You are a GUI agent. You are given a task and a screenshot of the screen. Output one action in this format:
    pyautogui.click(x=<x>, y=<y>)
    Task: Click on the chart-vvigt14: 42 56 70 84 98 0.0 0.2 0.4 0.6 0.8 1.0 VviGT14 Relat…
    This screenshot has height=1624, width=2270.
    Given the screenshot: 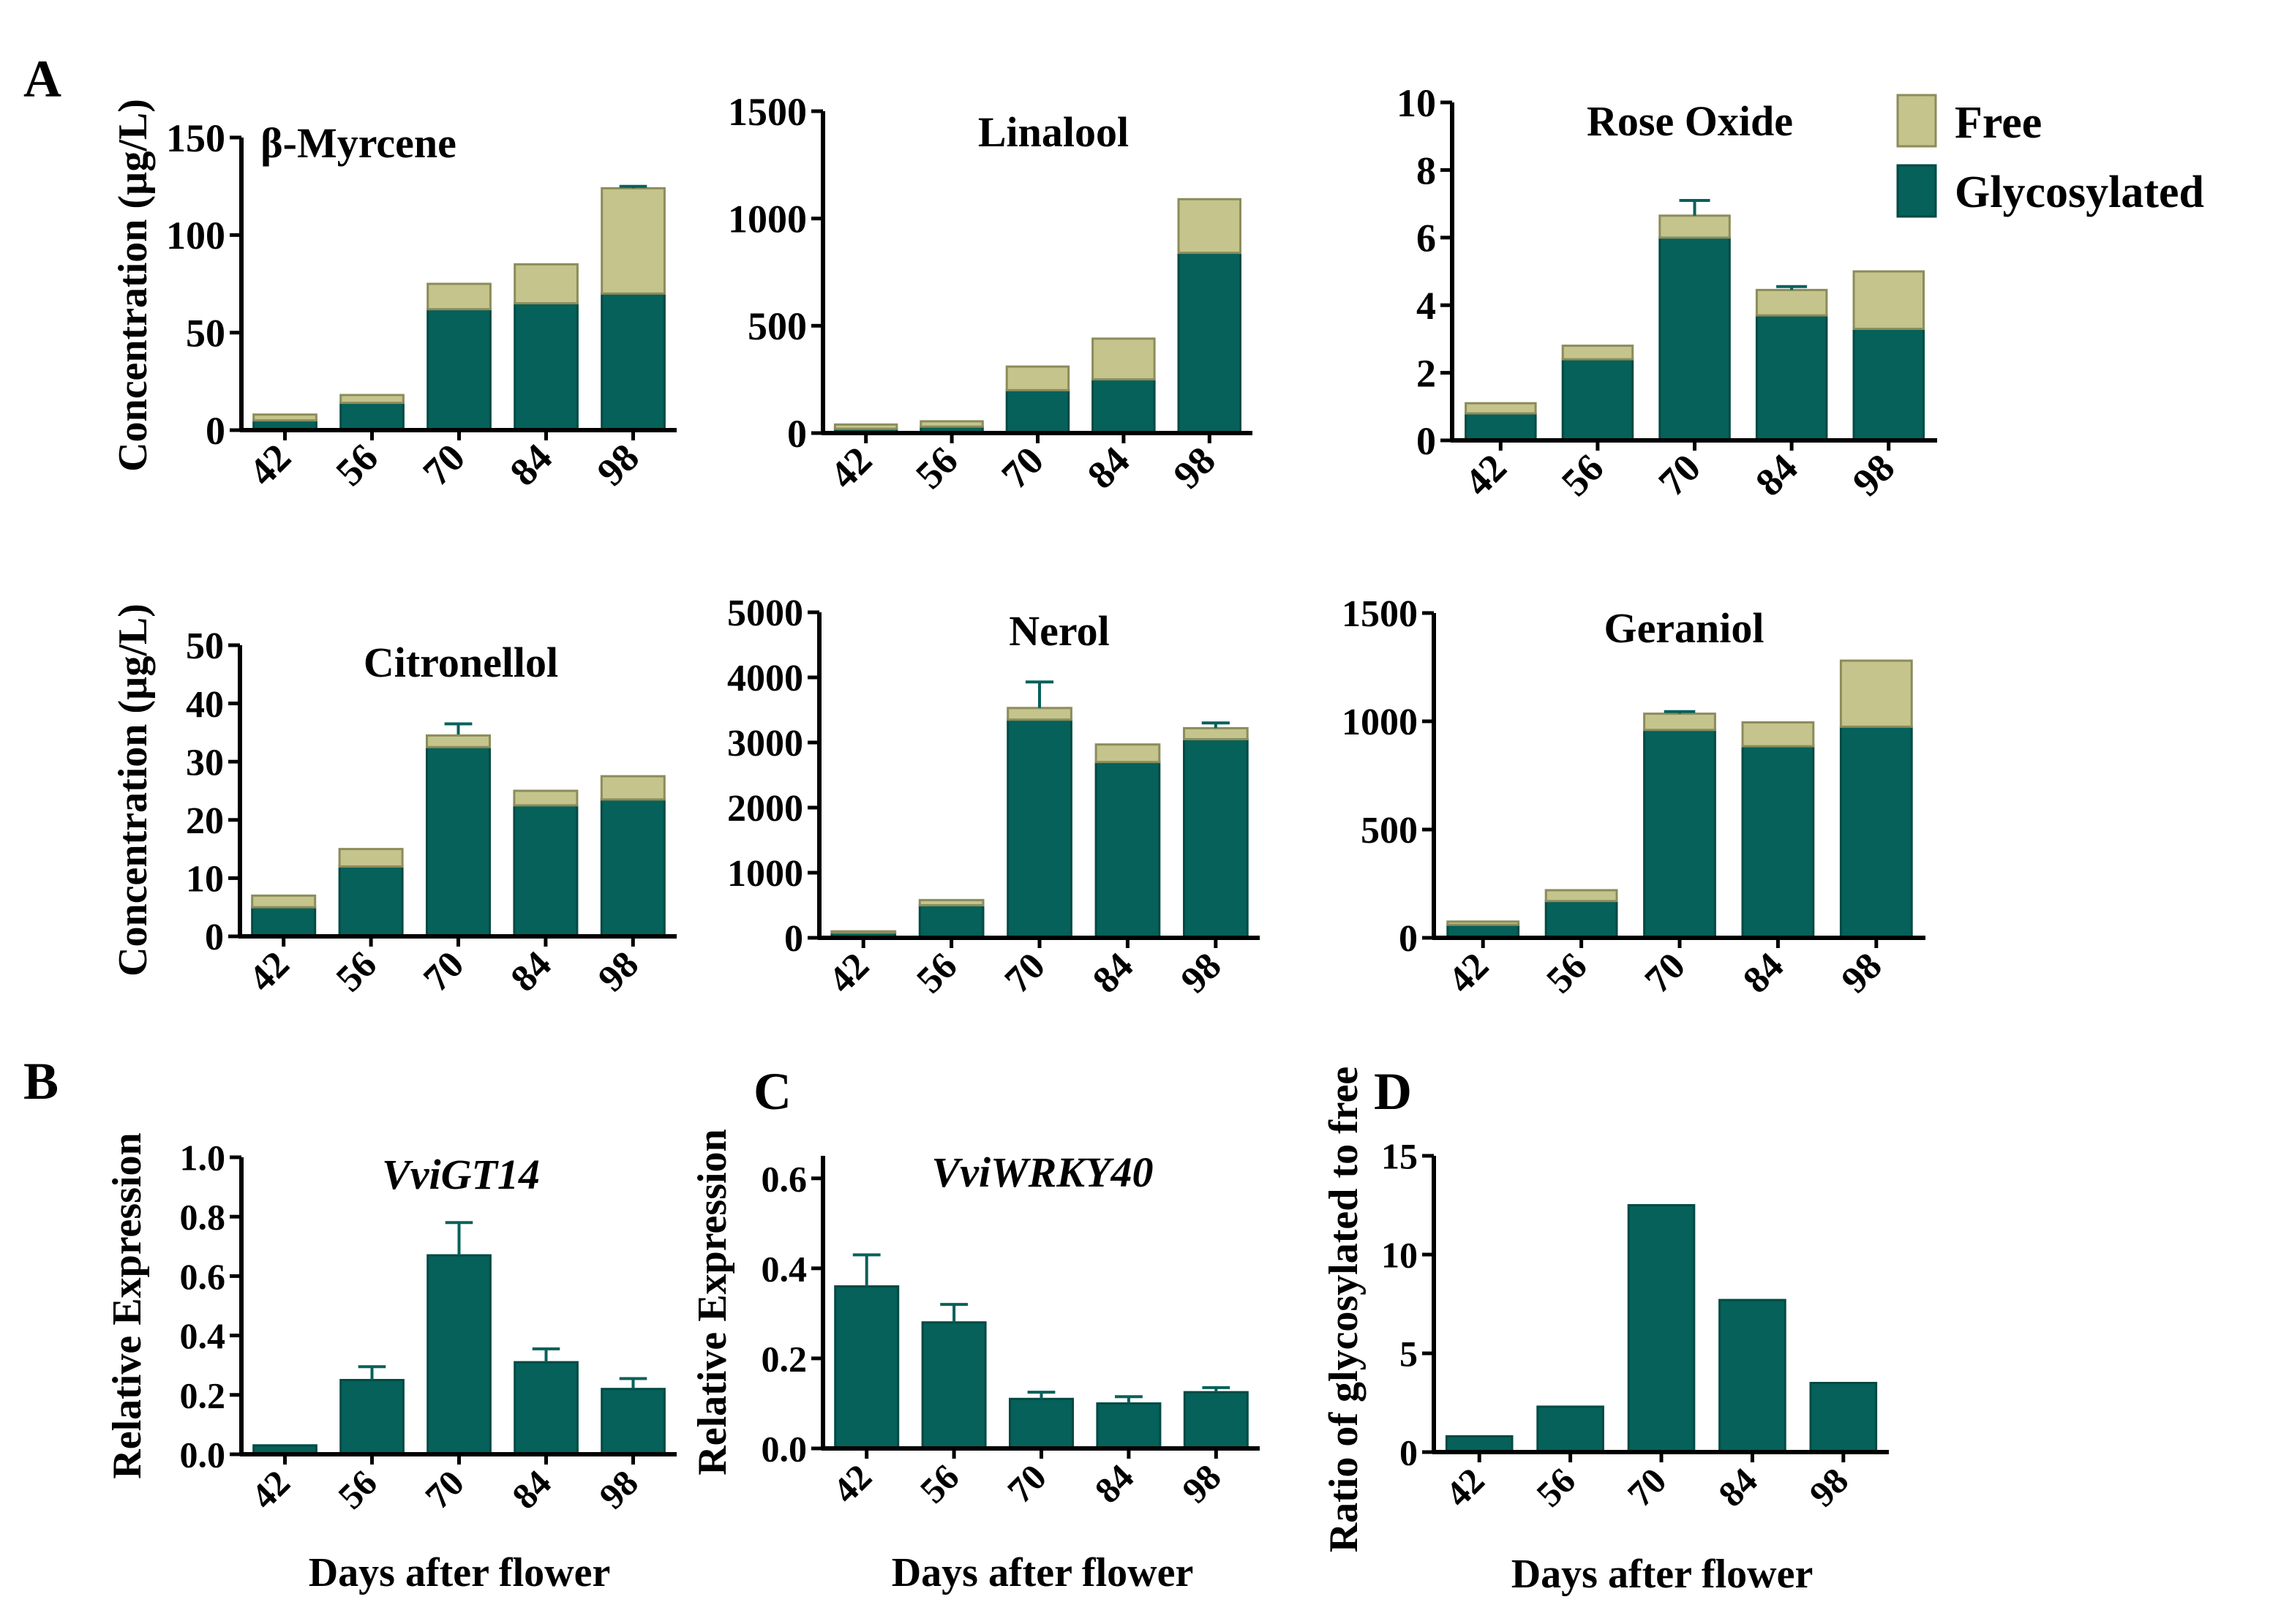 What is the action you would take?
    pyautogui.click(x=391, y=1363)
    